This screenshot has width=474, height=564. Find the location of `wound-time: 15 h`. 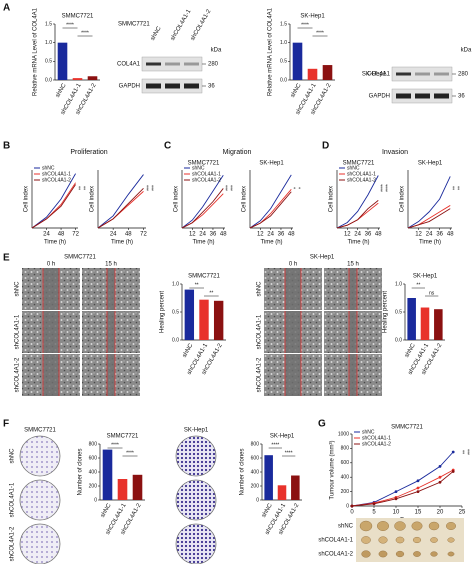

wound-time: 15 h is located at coordinates (111, 265).